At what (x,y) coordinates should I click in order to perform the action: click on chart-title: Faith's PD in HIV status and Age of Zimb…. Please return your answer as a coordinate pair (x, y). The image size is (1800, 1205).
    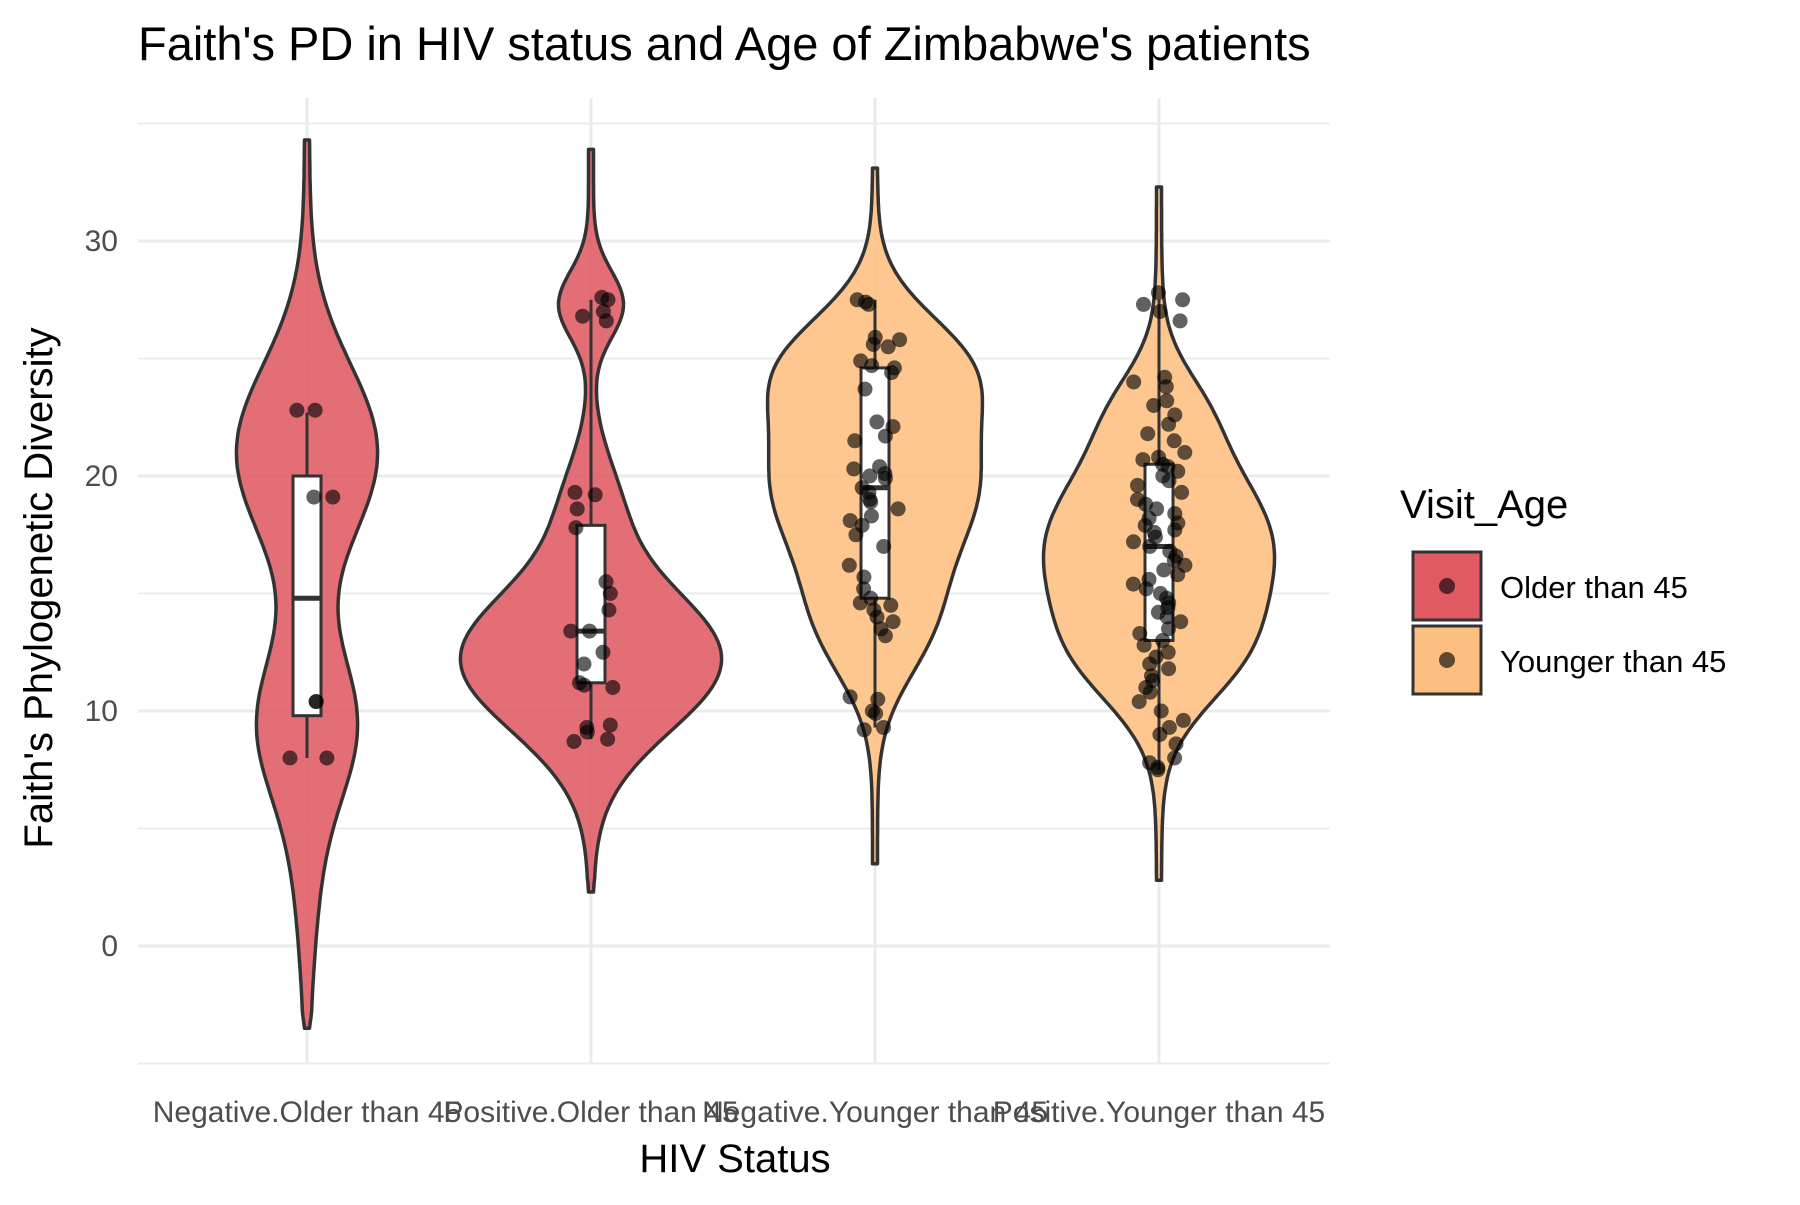
    Looking at the image, I should click on (724, 43).